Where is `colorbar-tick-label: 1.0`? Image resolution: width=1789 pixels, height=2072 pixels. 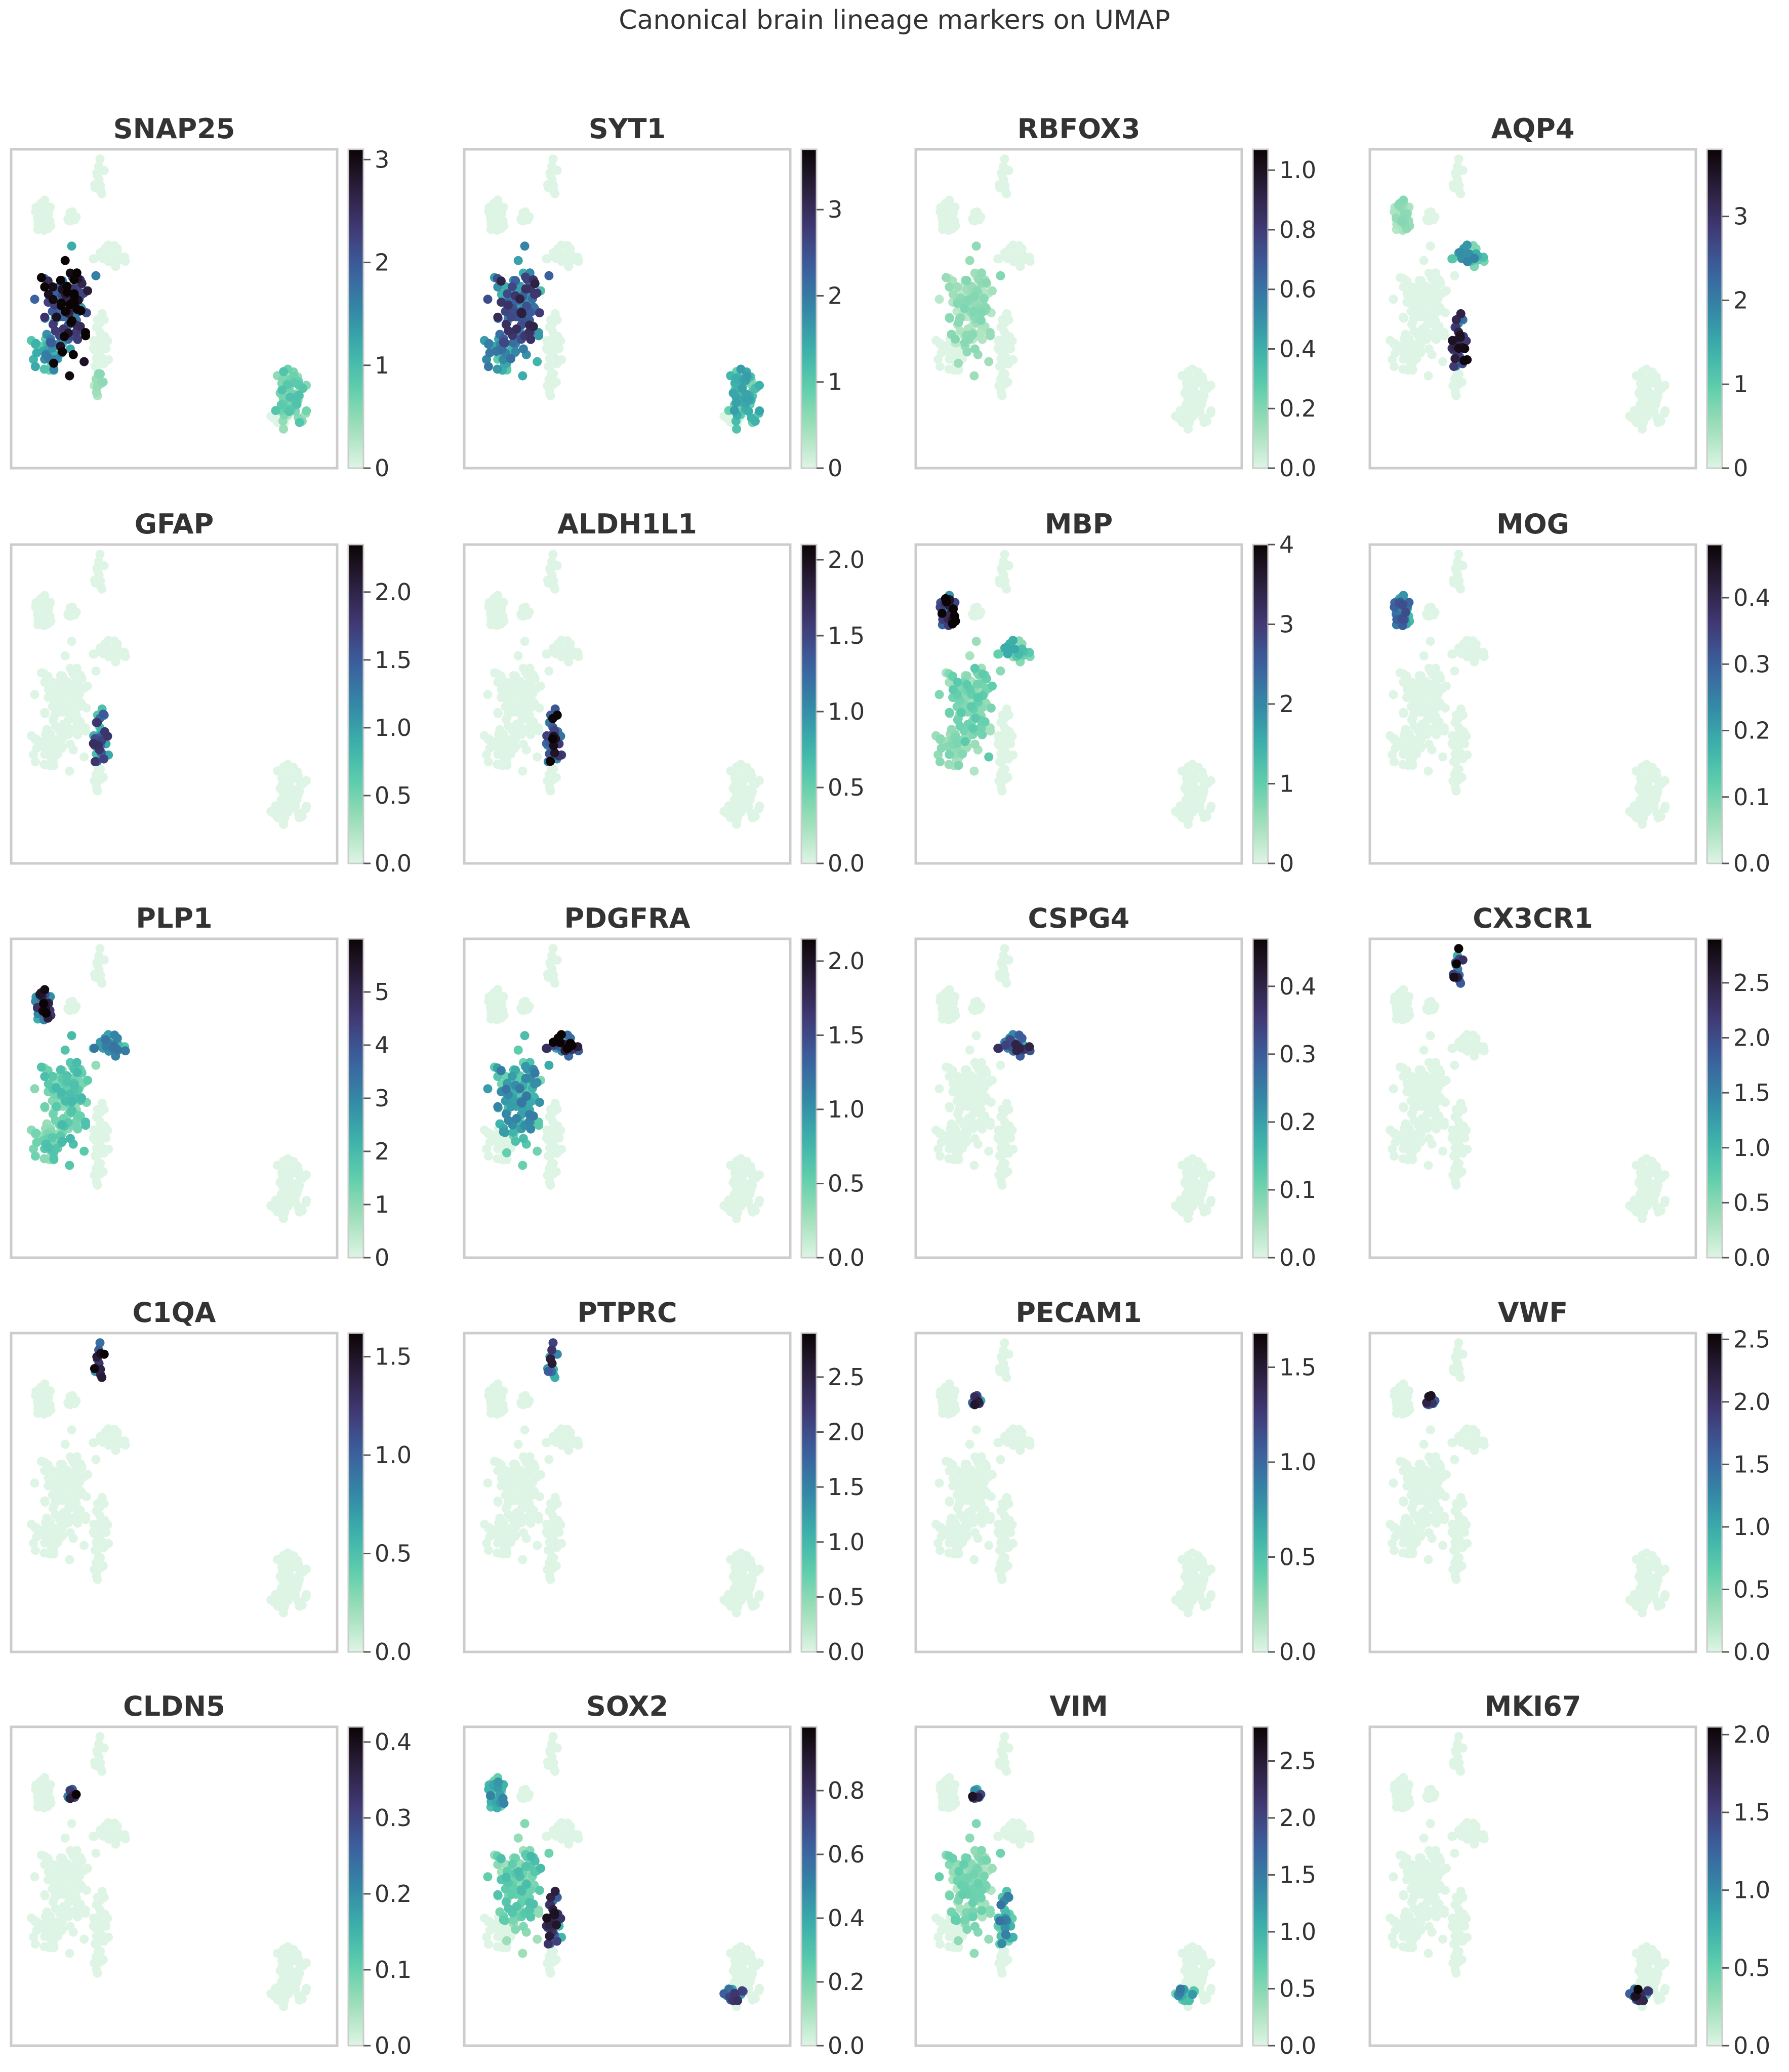 colorbar-tick-label: 1.0 is located at coordinates (846, 1109).